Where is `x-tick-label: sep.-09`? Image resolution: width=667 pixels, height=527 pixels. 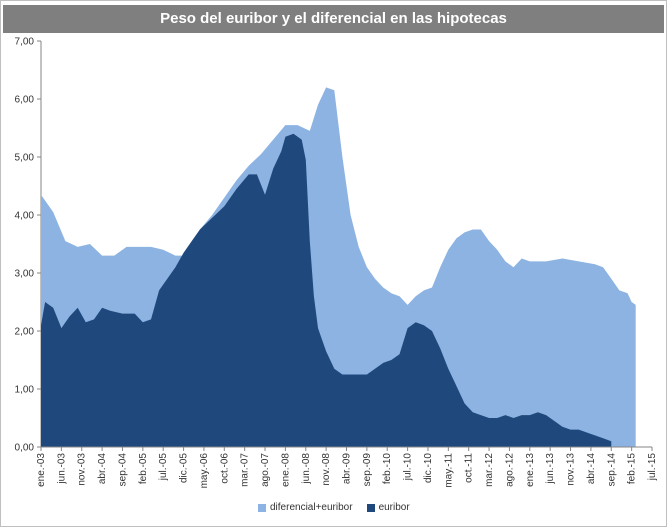 x-tick-label: sep.-09 is located at coordinates (367, 470).